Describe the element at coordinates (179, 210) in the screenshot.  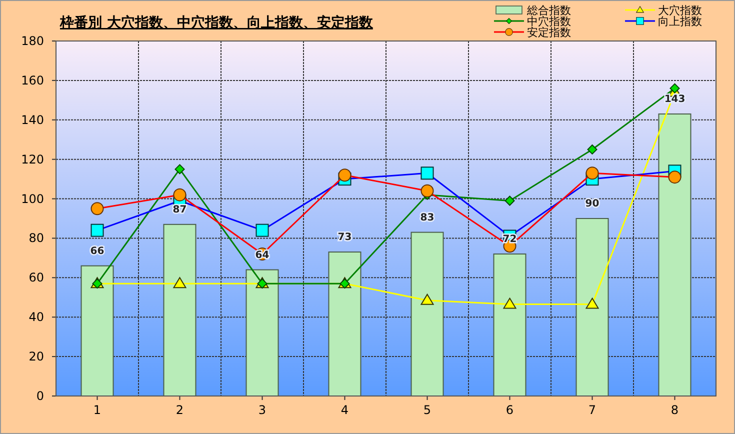
I see `data-label: 87` at that location.